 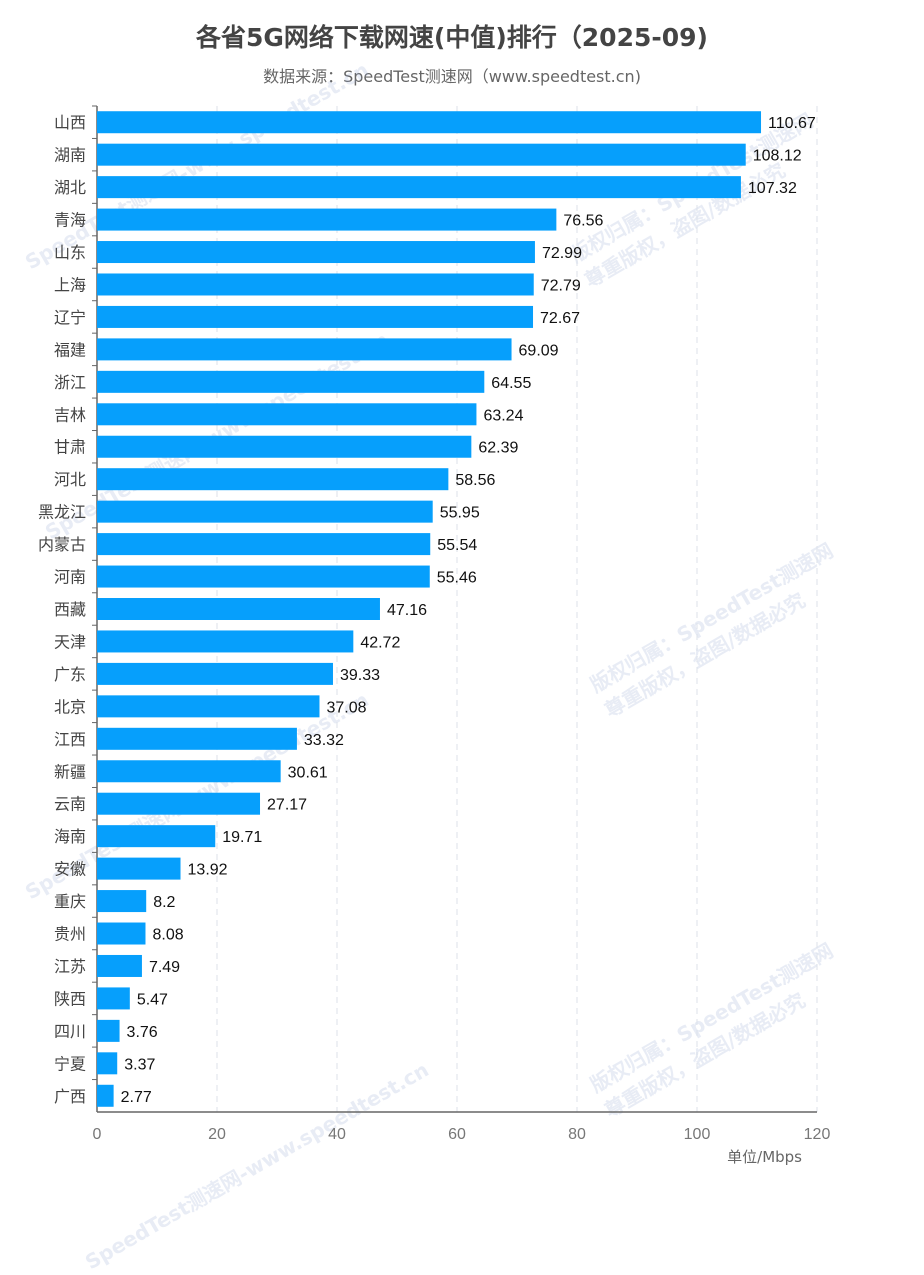 What do you see at coordinates (97, 1134) in the screenshot?
I see `x-tick-label: 0` at bounding box center [97, 1134].